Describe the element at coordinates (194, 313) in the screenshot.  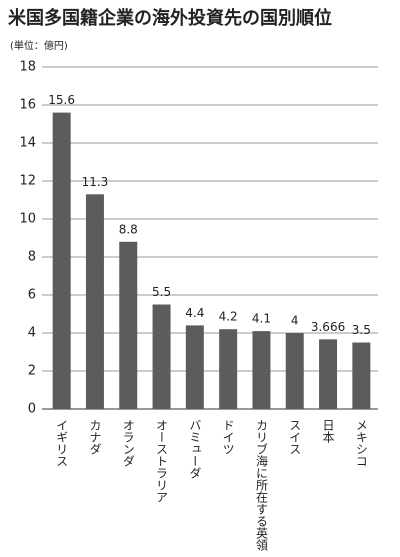
I see `value-label: 4.4` at that location.